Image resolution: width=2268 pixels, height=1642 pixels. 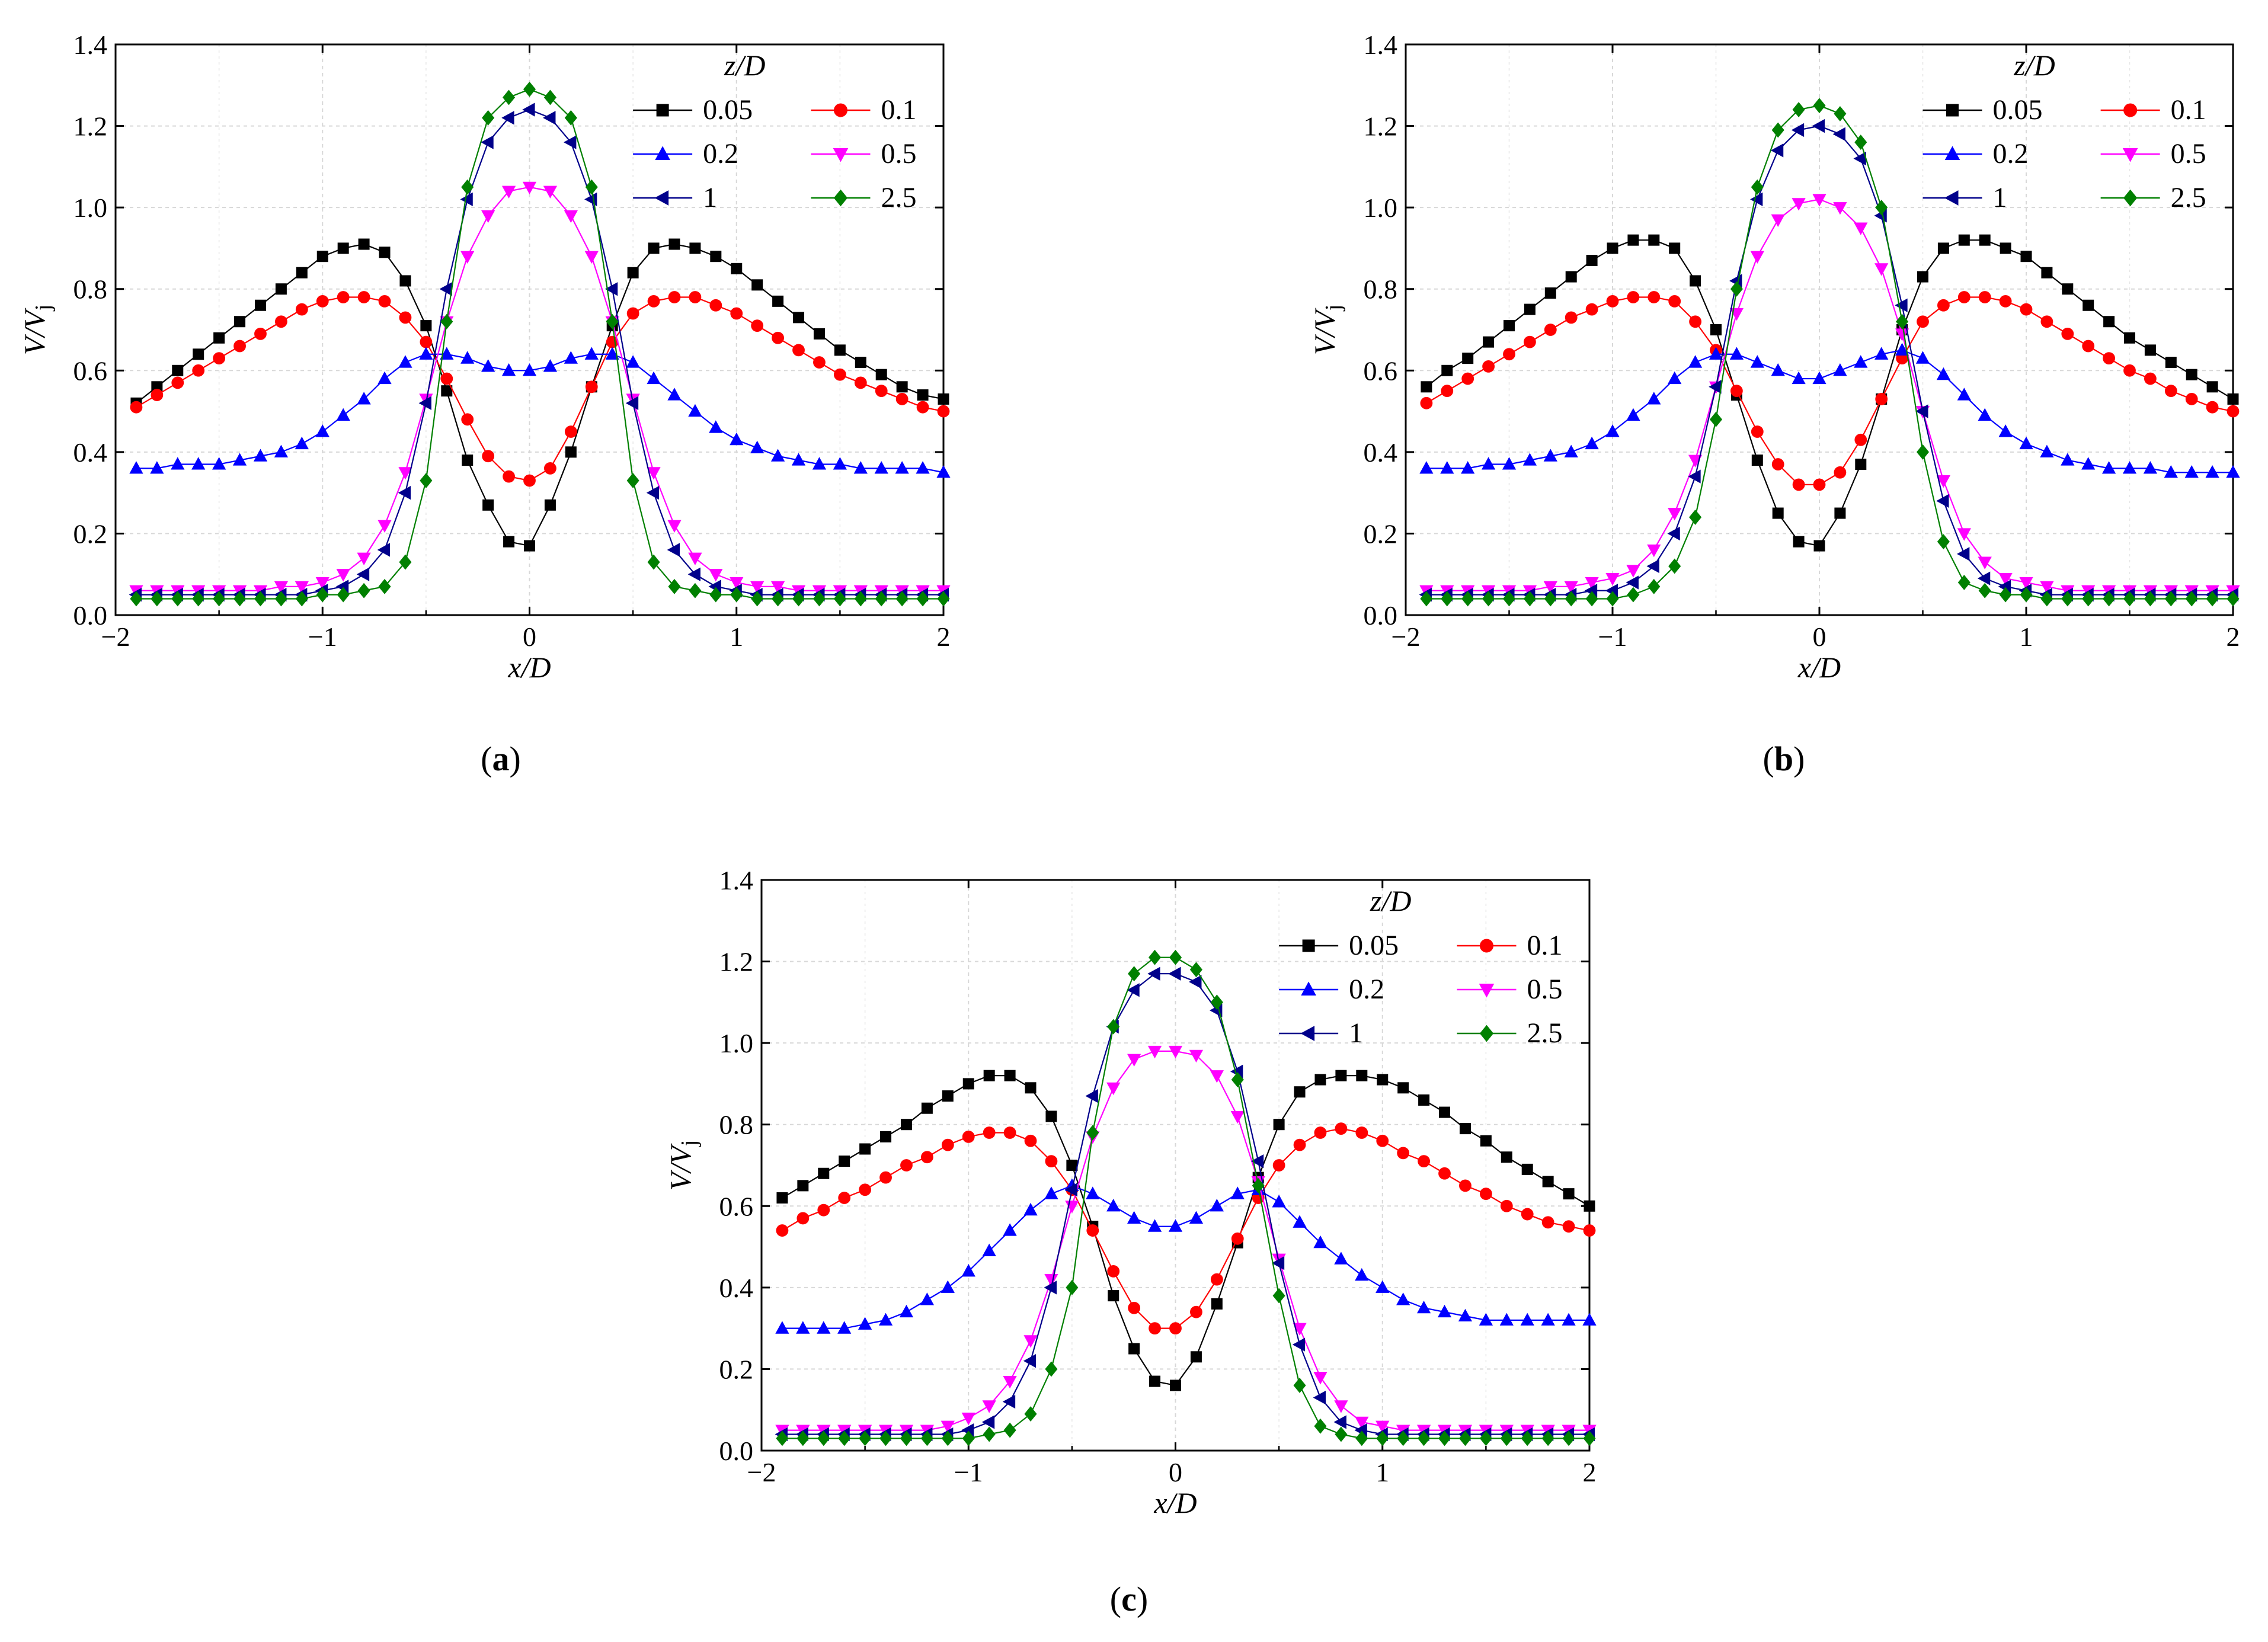 What do you see at coordinates (1784, 759) in the screenshot?
I see `panel-caption: (b)` at bounding box center [1784, 759].